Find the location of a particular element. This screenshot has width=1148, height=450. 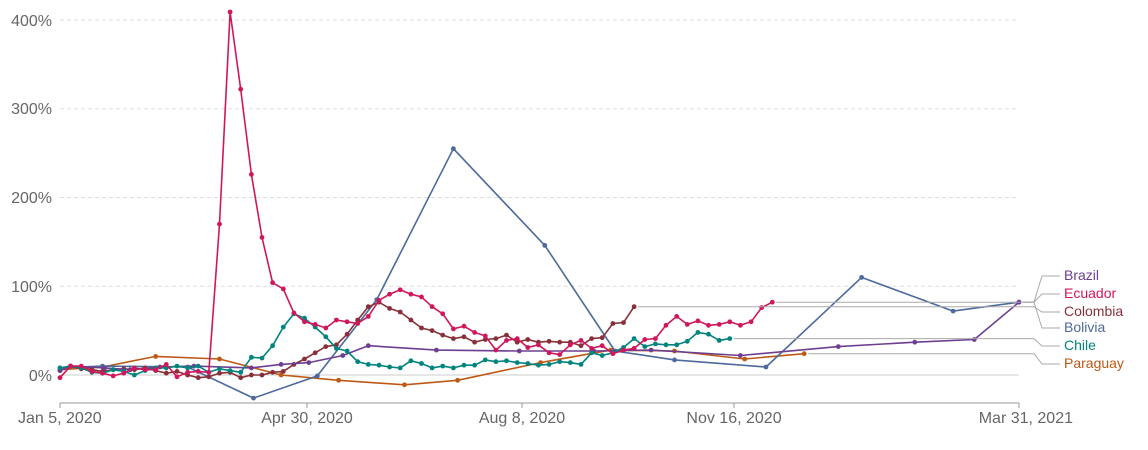

legend-connector-colombia is located at coordinates (849, 309).